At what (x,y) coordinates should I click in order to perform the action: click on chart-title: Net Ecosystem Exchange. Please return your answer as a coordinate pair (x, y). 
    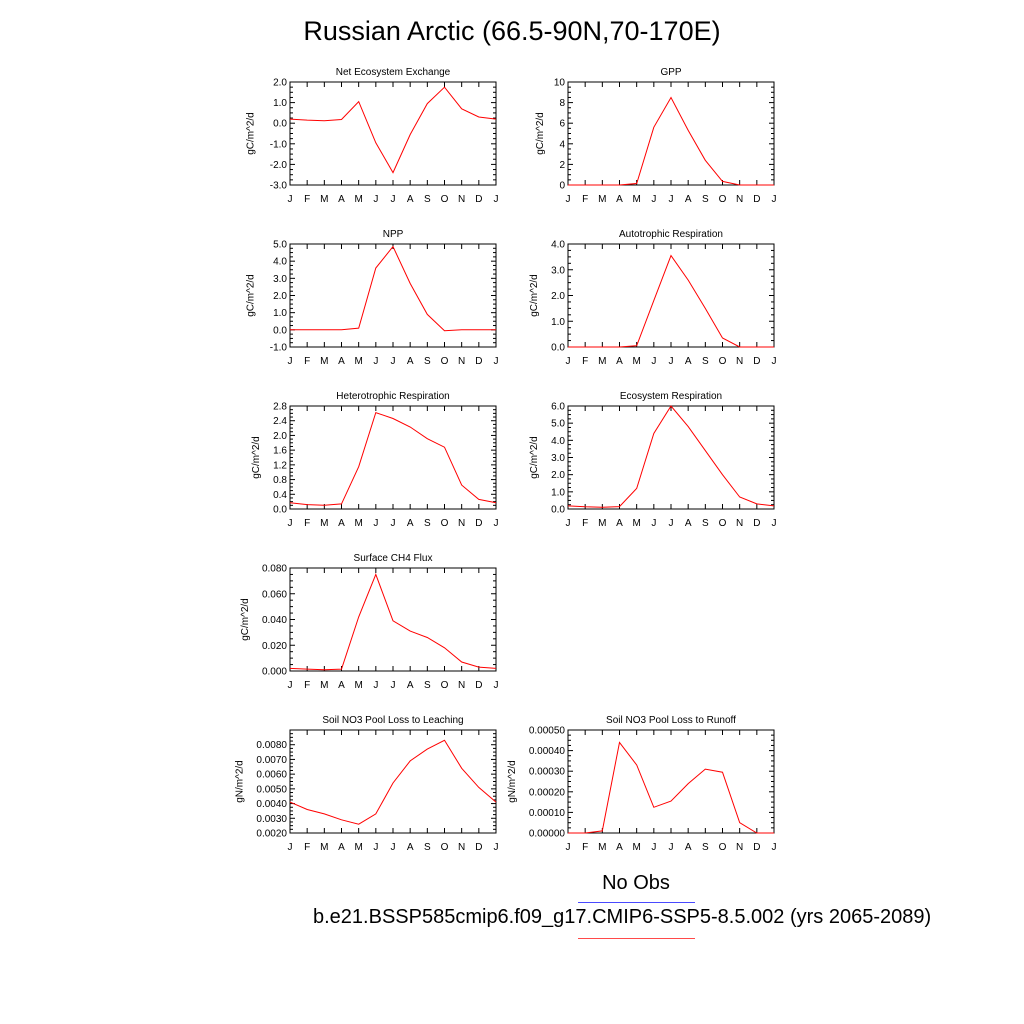
    Looking at the image, I should click on (393, 72).